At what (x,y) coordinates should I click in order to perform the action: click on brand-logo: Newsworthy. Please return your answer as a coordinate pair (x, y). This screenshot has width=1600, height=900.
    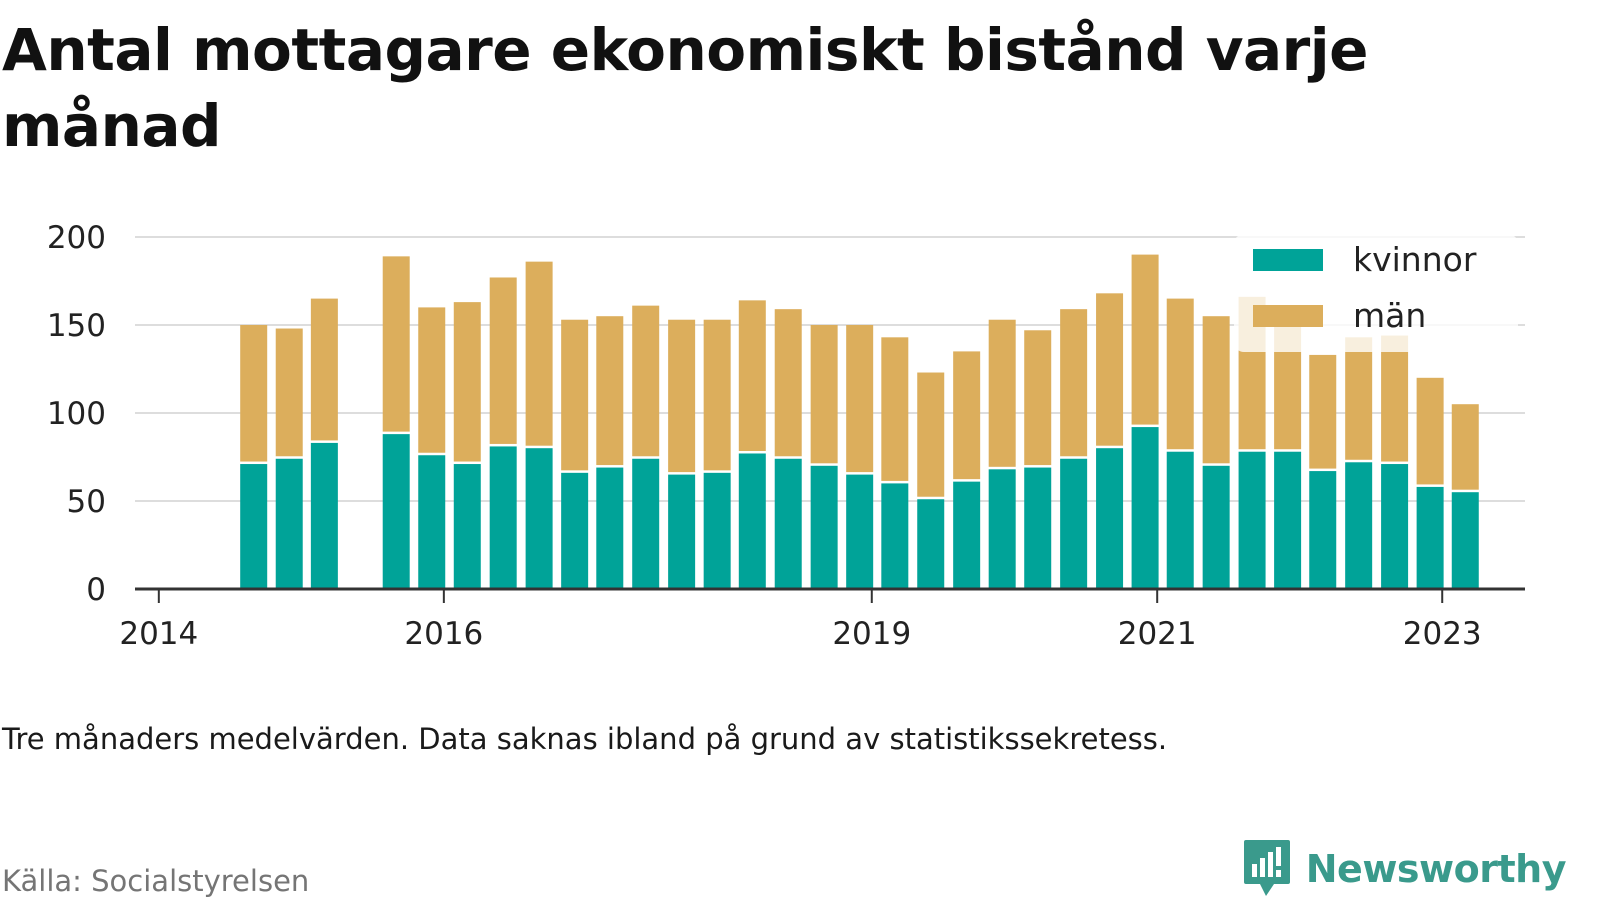
    Looking at the image, I should click on (1404, 869).